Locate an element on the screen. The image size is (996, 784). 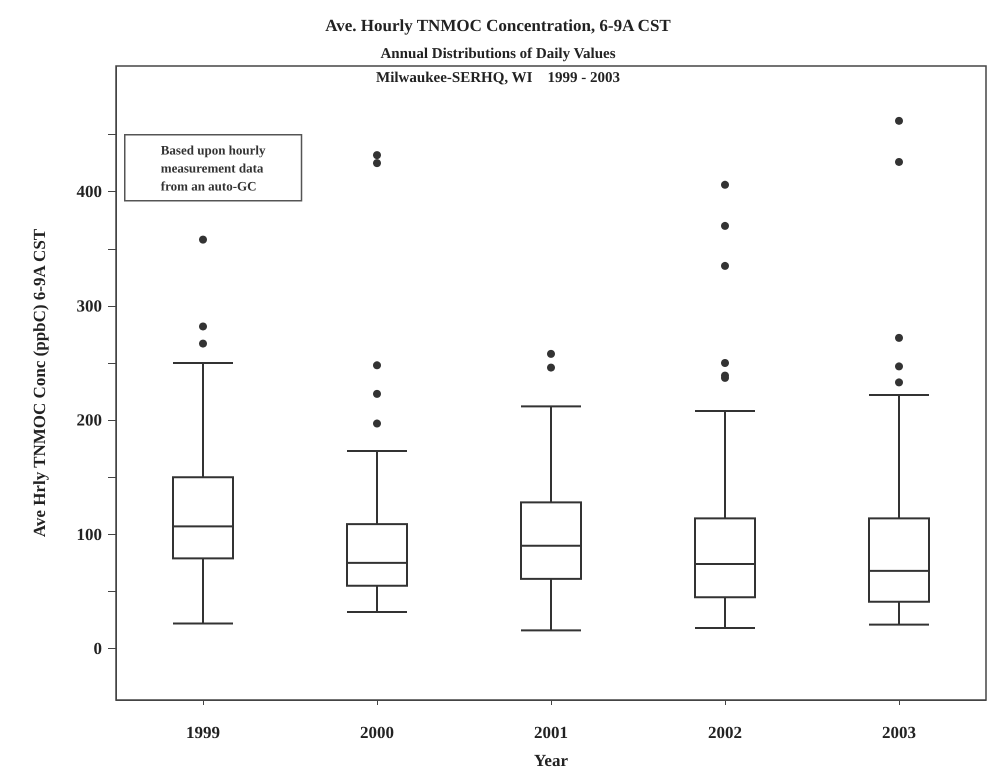
annotation: Based upon hourly measurement data from an auto-GC is located at coordinates (213, 168).